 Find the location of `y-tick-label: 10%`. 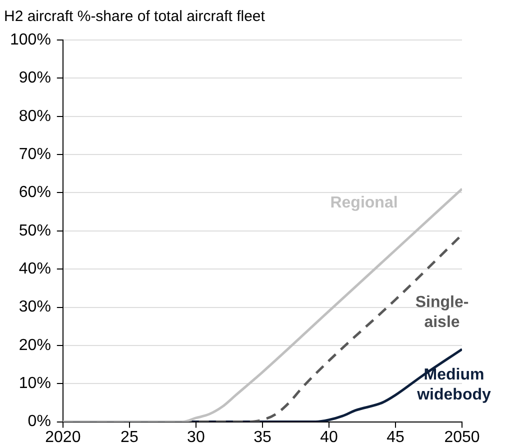

y-tick-label: 10% is located at coordinates (34, 383).